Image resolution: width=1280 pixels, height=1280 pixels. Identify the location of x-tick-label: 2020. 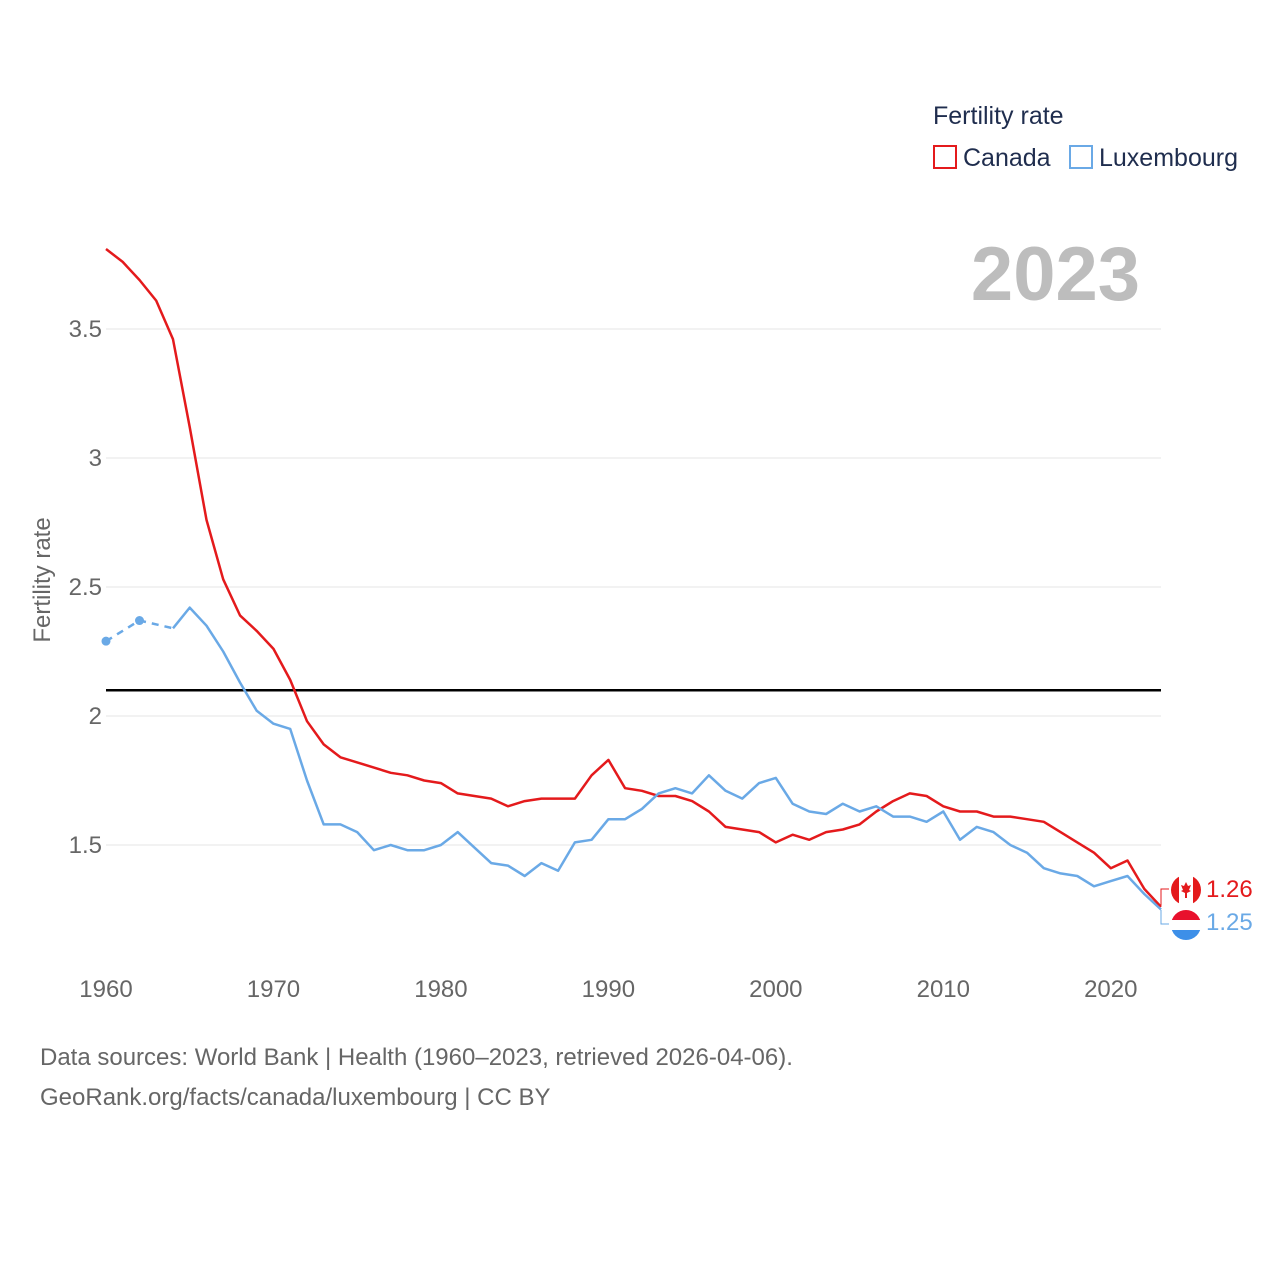
(1110, 989).